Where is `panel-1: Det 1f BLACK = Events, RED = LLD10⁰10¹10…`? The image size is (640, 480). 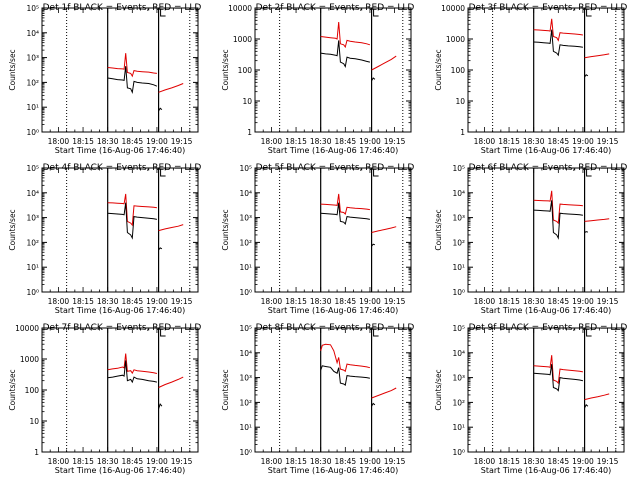 panel-1: Det 1f BLACK = Events, RED = LLD10⁰10¹10… is located at coordinates (104, 79).